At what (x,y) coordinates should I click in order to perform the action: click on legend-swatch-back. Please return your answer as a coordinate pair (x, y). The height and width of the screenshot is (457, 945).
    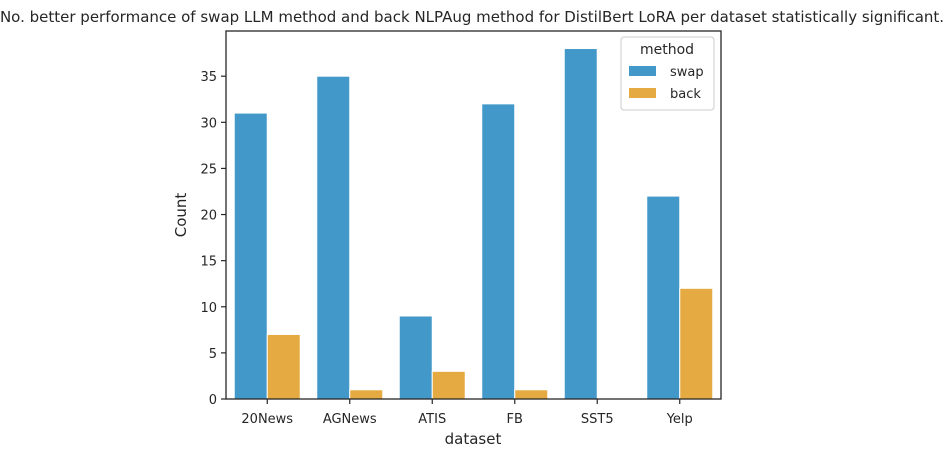
    Looking at the image, I should click on (642, 93).